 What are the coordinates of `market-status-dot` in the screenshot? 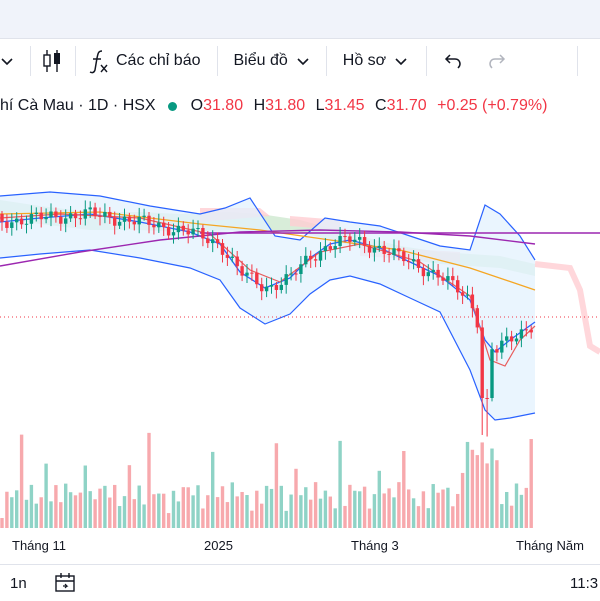 It's located at (172, 106).